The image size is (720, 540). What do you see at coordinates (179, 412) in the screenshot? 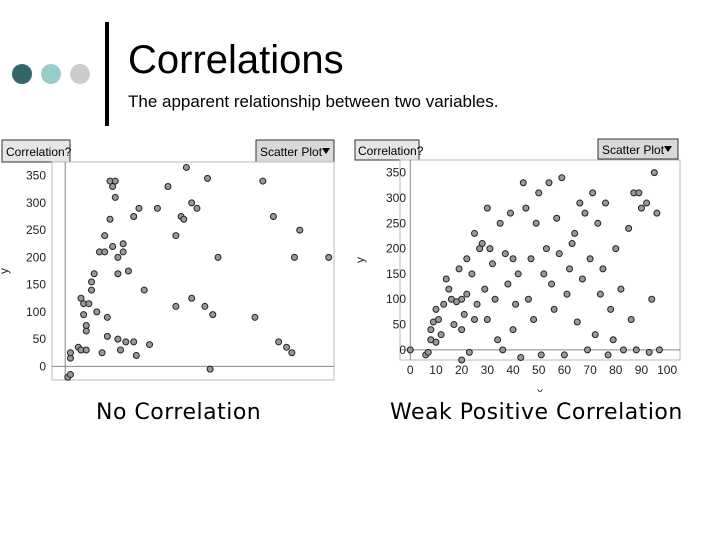
I see `caption-left: No Correlation` at bounding box center [179, 412].